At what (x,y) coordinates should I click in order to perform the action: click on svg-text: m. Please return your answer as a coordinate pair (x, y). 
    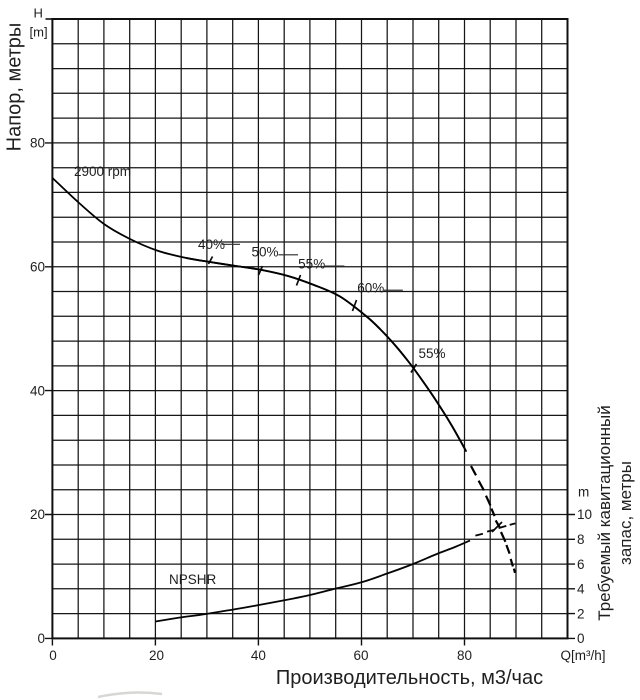
    Looking at the image, I should click on (583, 492).